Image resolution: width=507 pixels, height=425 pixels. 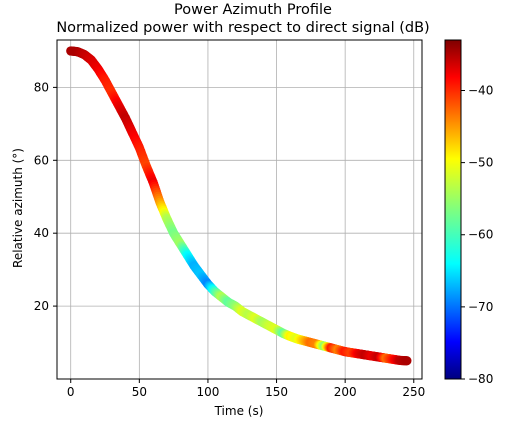 What do you see at coordinates (345, 392) in the screenshot?
I see `x-tick-label: 200` at bounding box center [345, 392].